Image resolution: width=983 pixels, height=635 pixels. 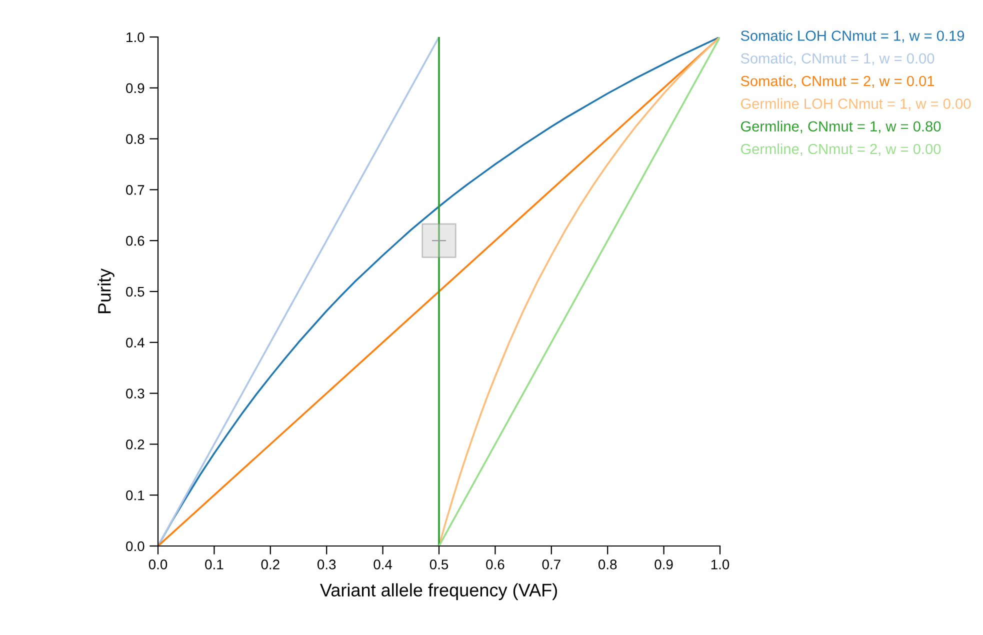 I want to click on x-tick-label: 0.8, so click(x=607, y=565).